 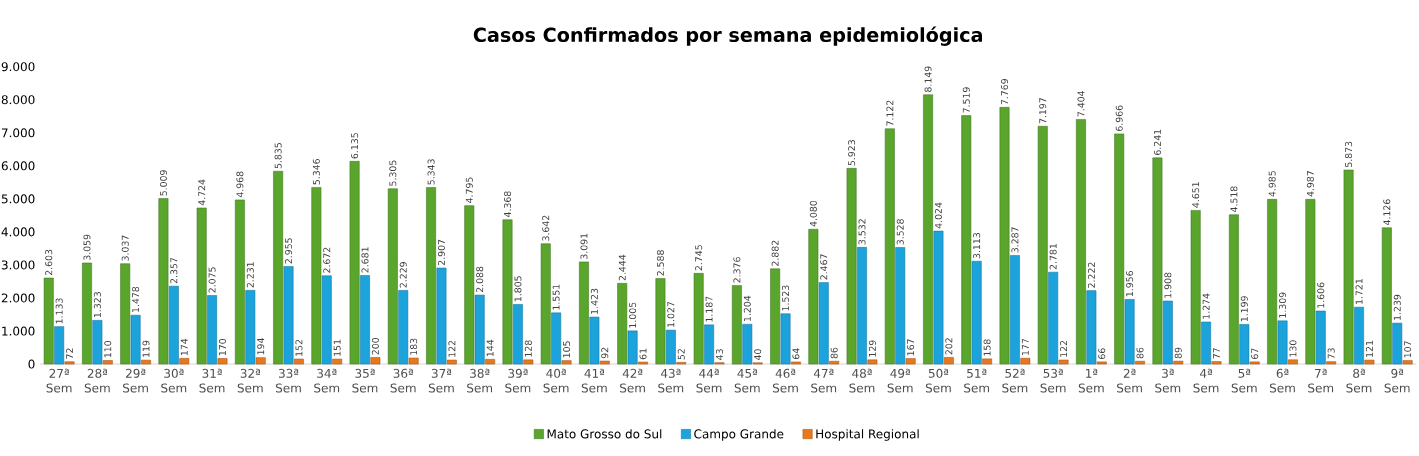 What do you see at coordinates (699, 258) in the screenshot?
I see `data-label: 2.745` at bounding box center [699, 258].